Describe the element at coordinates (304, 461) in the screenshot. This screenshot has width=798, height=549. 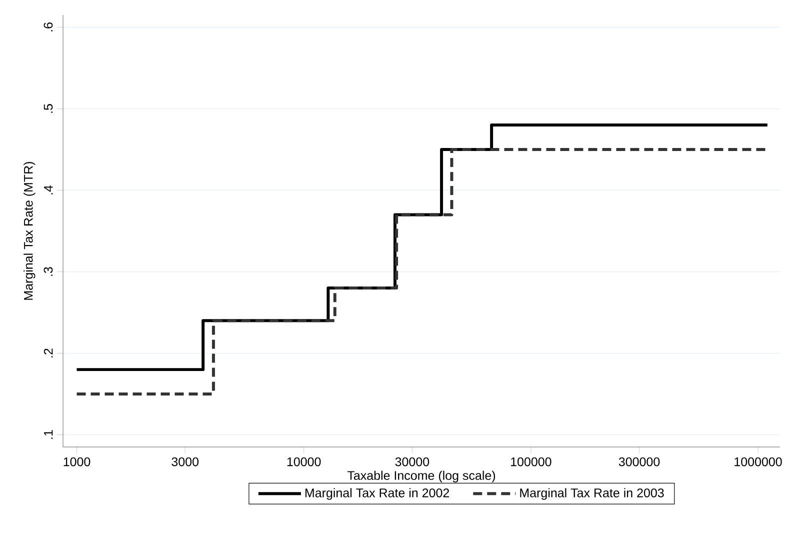
I see `x-tick-label: 10000` at that location.